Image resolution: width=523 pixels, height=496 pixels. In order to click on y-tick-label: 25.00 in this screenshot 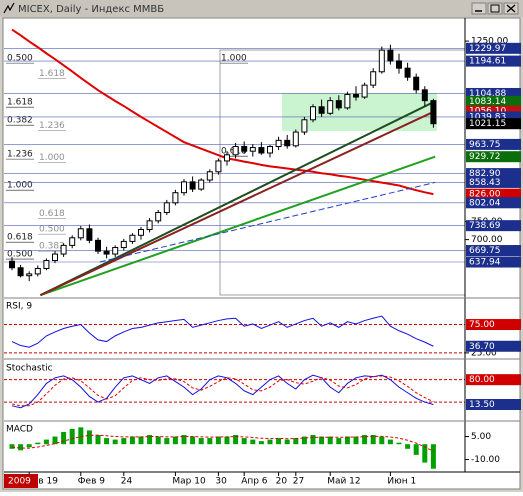, I will do `click(484, 353)`.